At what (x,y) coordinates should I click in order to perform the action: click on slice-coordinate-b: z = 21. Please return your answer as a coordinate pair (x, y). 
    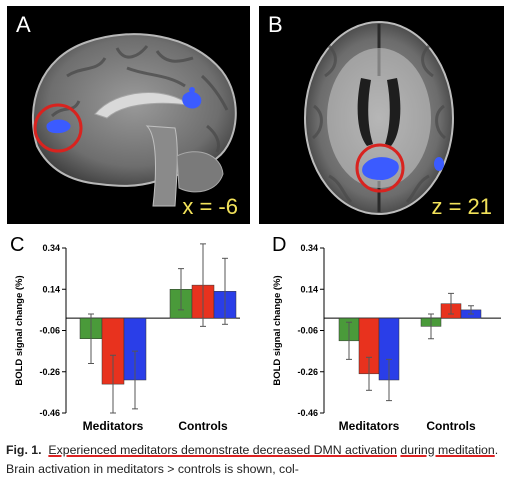
    Looking at the image, I should click on (461, 206).